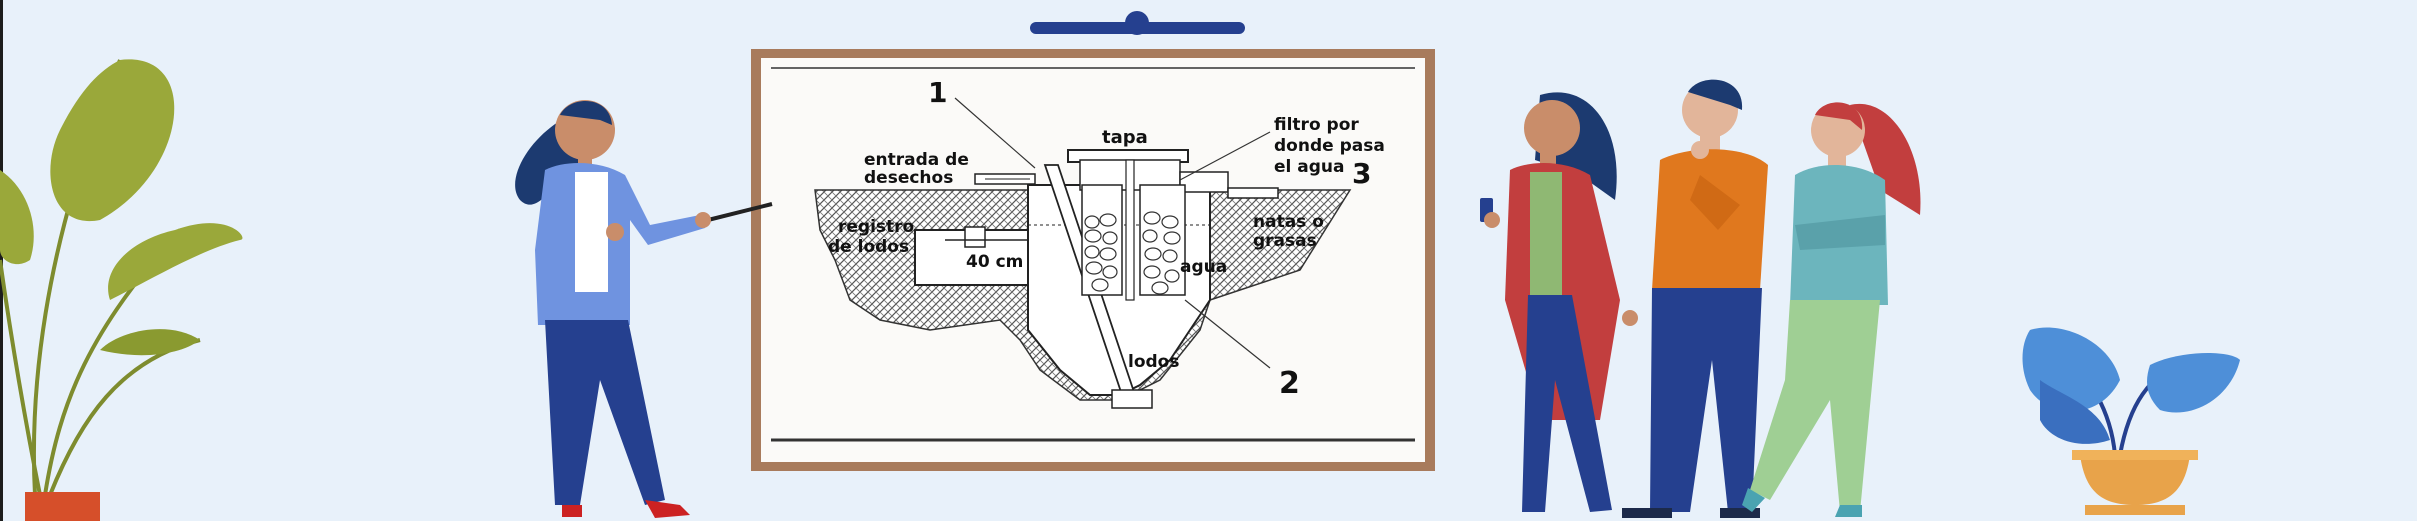  Describe the element at coordinates (1125, 137) in the screenshot. I see `label-tapa: tapa` at that location.